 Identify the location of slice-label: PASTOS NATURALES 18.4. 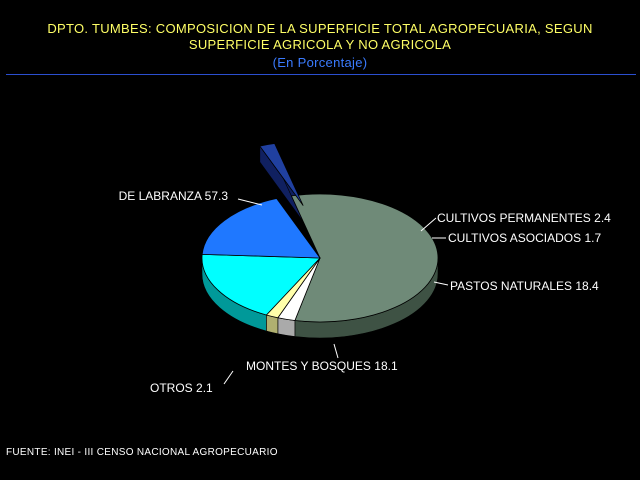
(524, 286).